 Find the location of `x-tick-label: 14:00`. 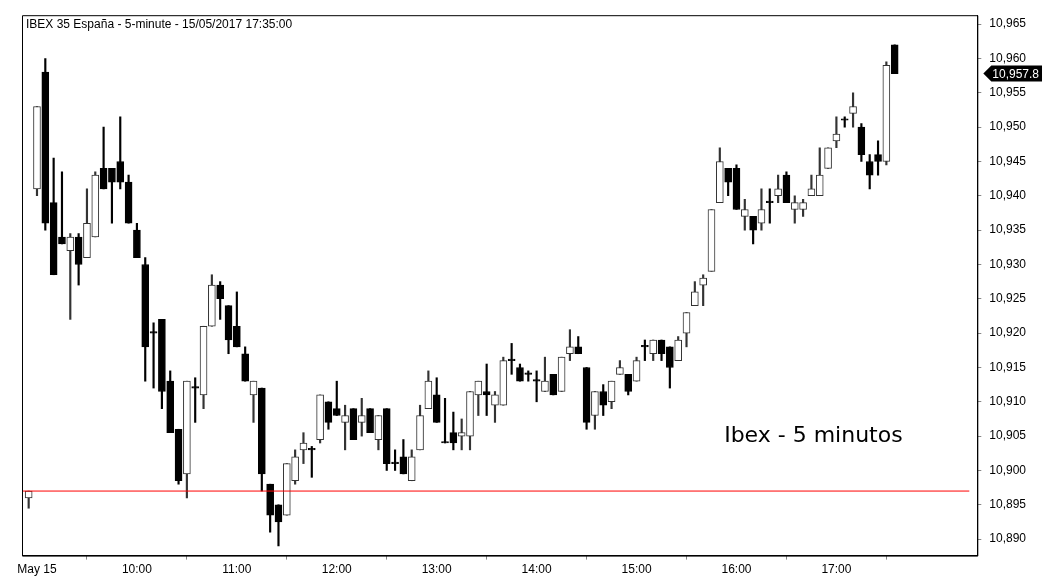

x-tick-label: 14:00 is located at coordinates (536, 569).